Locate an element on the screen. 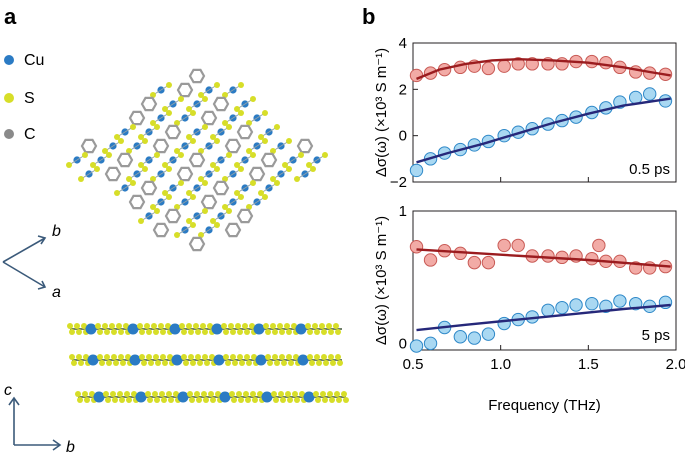  plot-frame is located at coordinates (544, 112).